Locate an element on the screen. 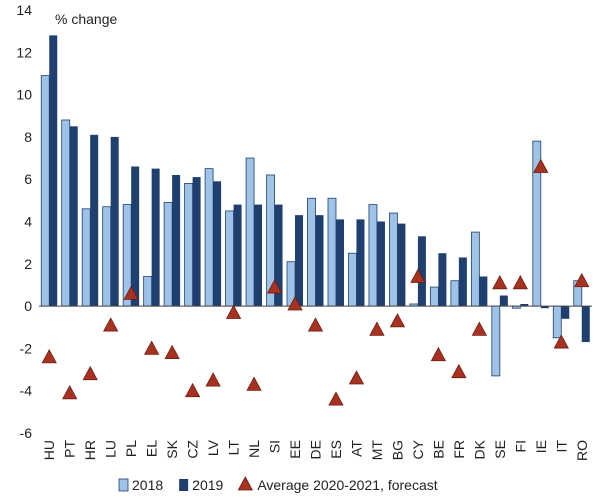 The height and width of the screenshot is (503, 596). x-tick-label: FR is located at coordinates (459, 449).